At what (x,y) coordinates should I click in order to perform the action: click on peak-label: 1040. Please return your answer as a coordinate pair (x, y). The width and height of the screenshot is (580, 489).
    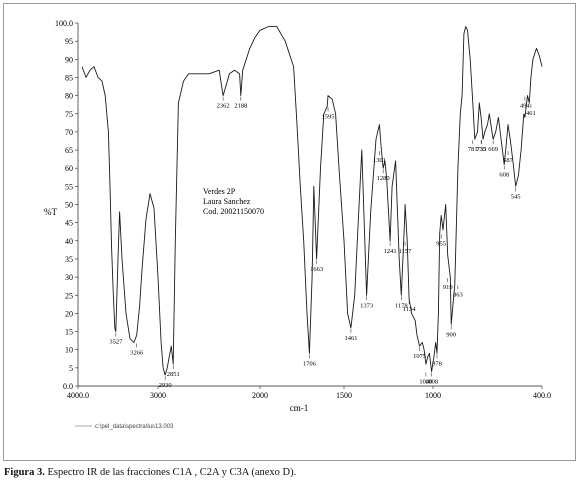
    Looking at the image, I should click on (425, 381).